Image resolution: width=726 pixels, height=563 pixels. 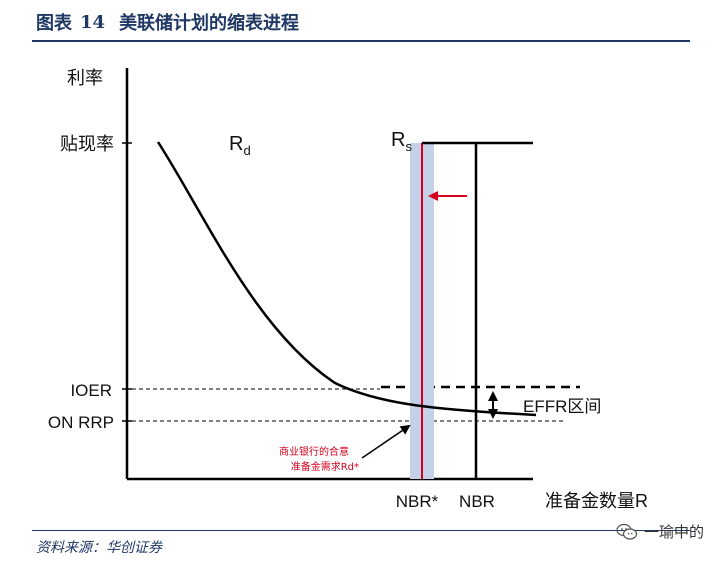 What do you see at coordinates (325, 466) in the screenshot?
I see `optimal-demand-label-line2: 准备金需求Rd*` at bounding box center [325, 466].